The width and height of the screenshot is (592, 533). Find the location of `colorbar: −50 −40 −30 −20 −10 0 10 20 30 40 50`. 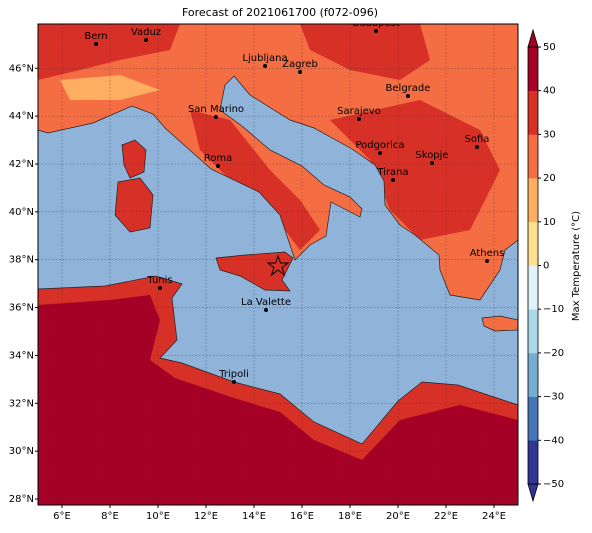

colorbar: −50 −40 −30 −20 −10 0 10 20 30 40 50 is located at coordinates (545, 265).